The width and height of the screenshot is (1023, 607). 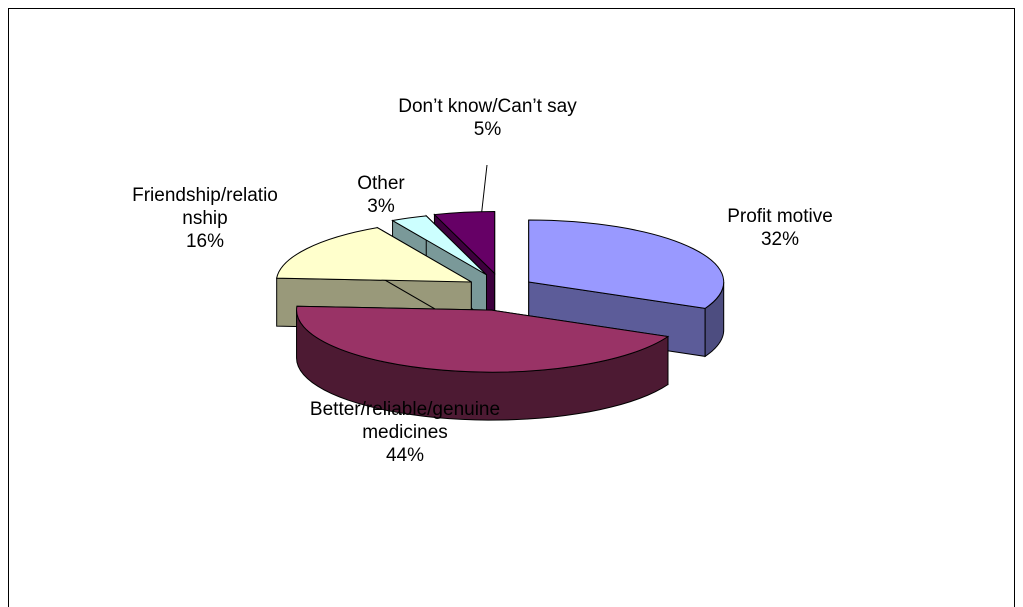 What do you see at coordinates (487, 129) in the screenshot?
I see `slice-value: 5%` at bounding box center [487, 129].